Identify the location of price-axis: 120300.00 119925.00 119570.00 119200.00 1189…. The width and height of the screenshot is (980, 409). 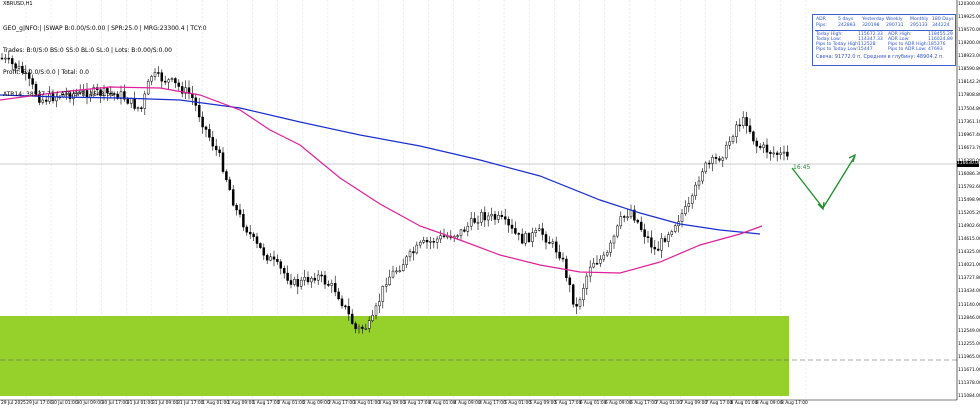
(968, 204).